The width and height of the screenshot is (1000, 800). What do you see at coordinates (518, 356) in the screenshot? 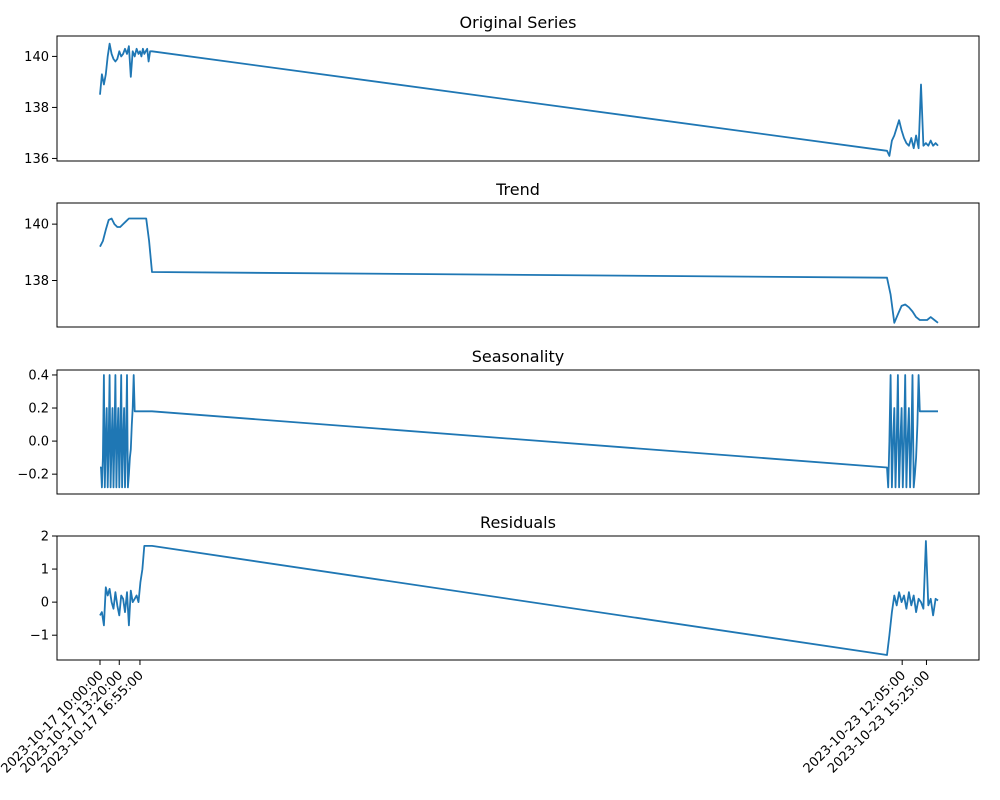
I see `panel-title: Seasonality` at bounding box center [518, 356].